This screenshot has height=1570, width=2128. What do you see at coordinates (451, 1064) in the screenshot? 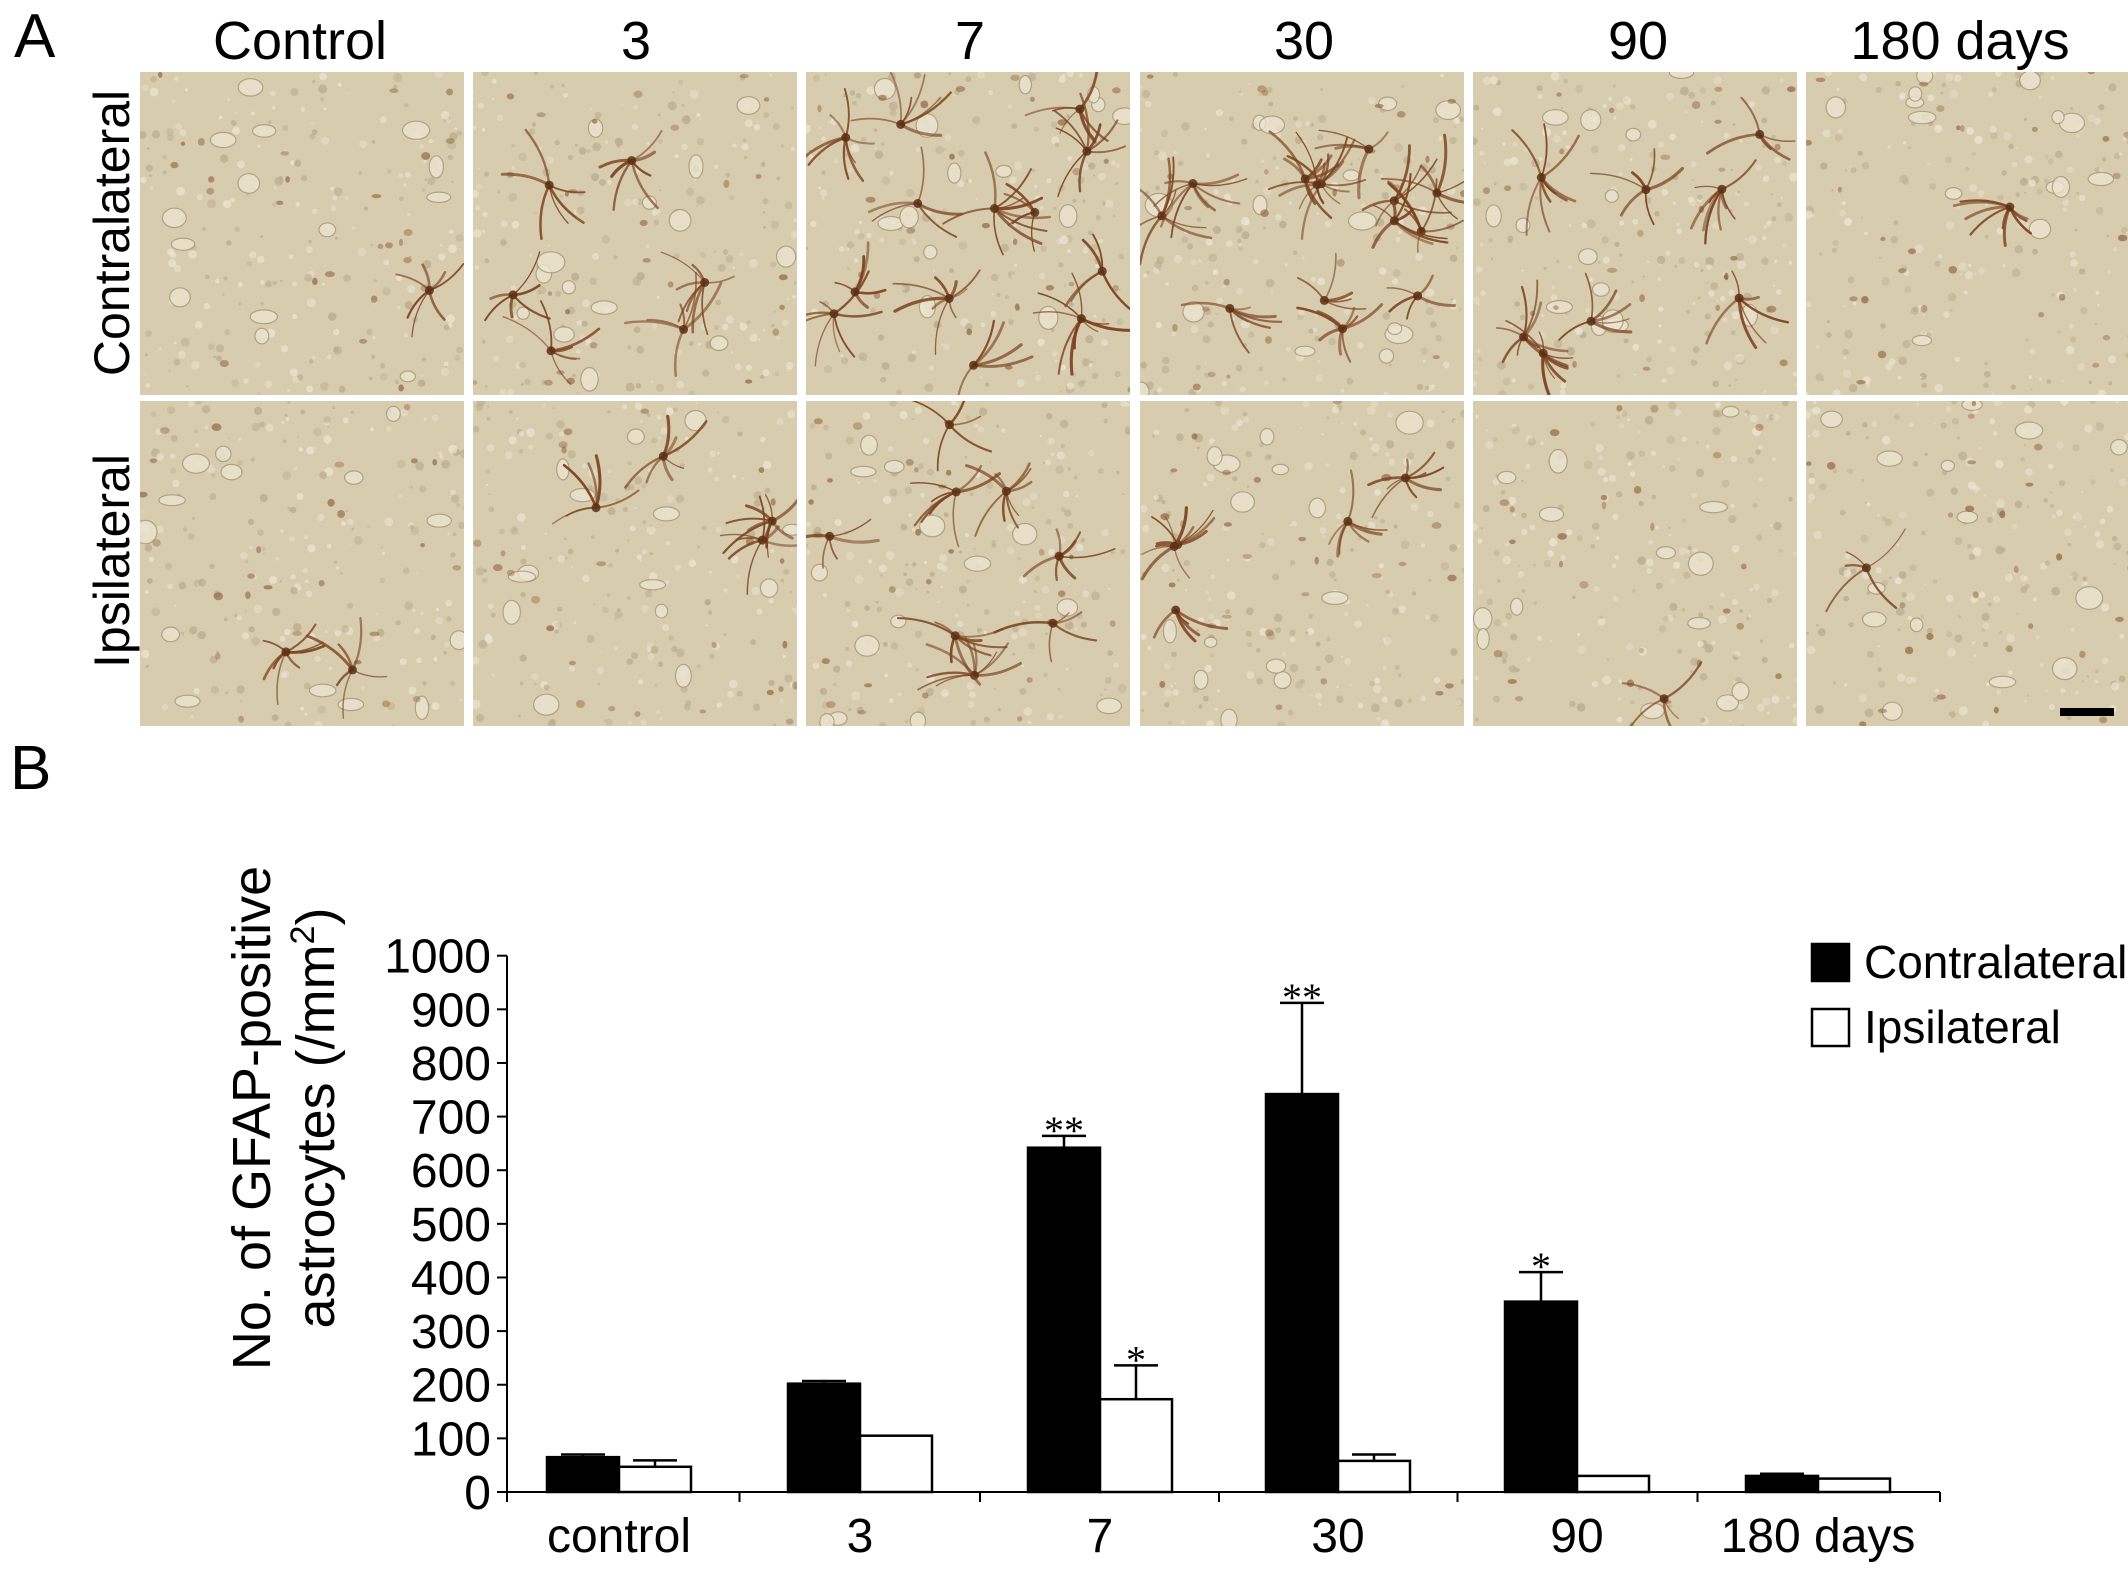
I see `y-tick-label: 800` at bounding box center [451, 1064].